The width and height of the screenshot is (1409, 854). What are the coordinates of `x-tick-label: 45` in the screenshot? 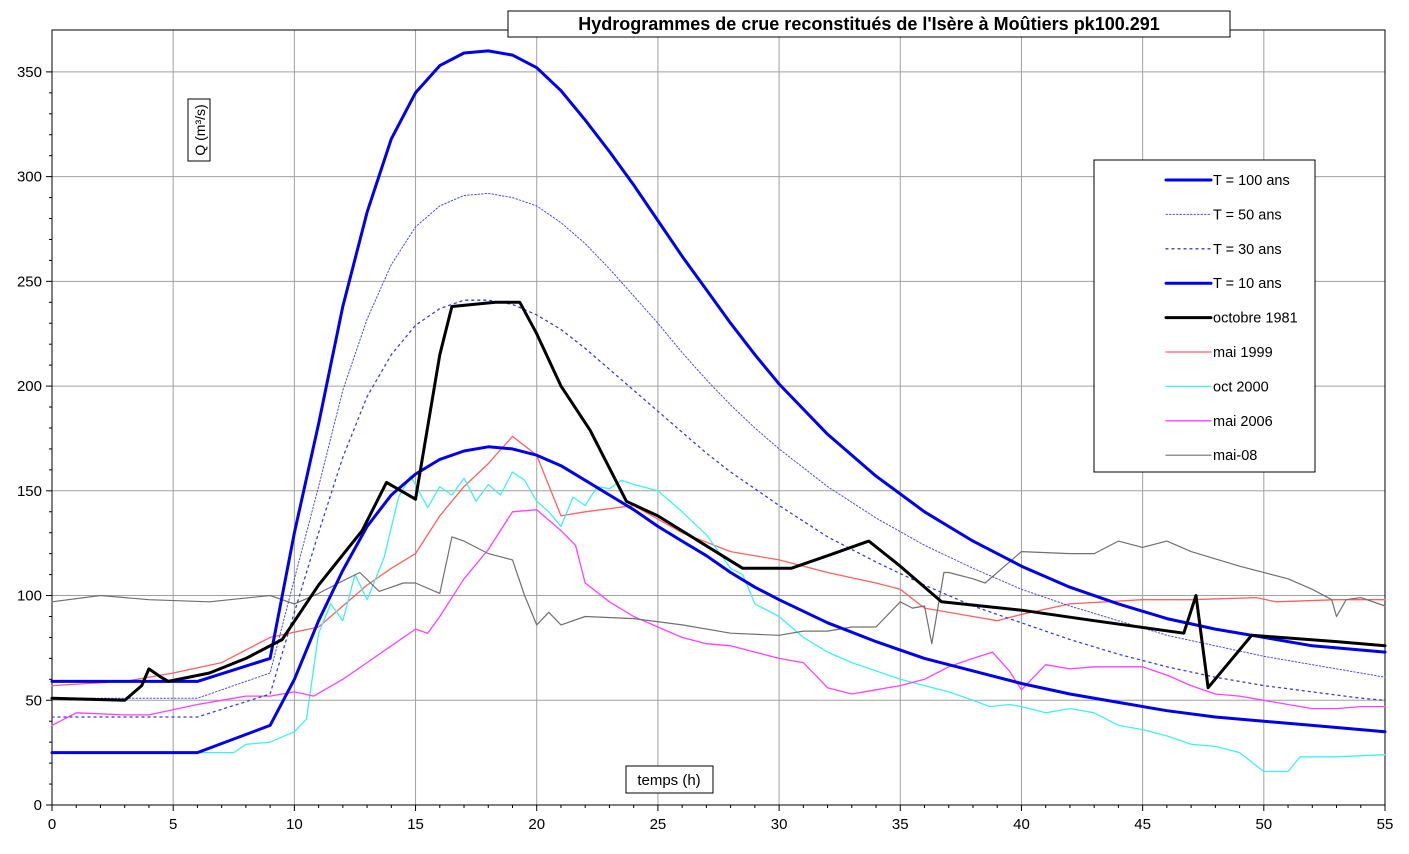 It's located at (1142, 824).